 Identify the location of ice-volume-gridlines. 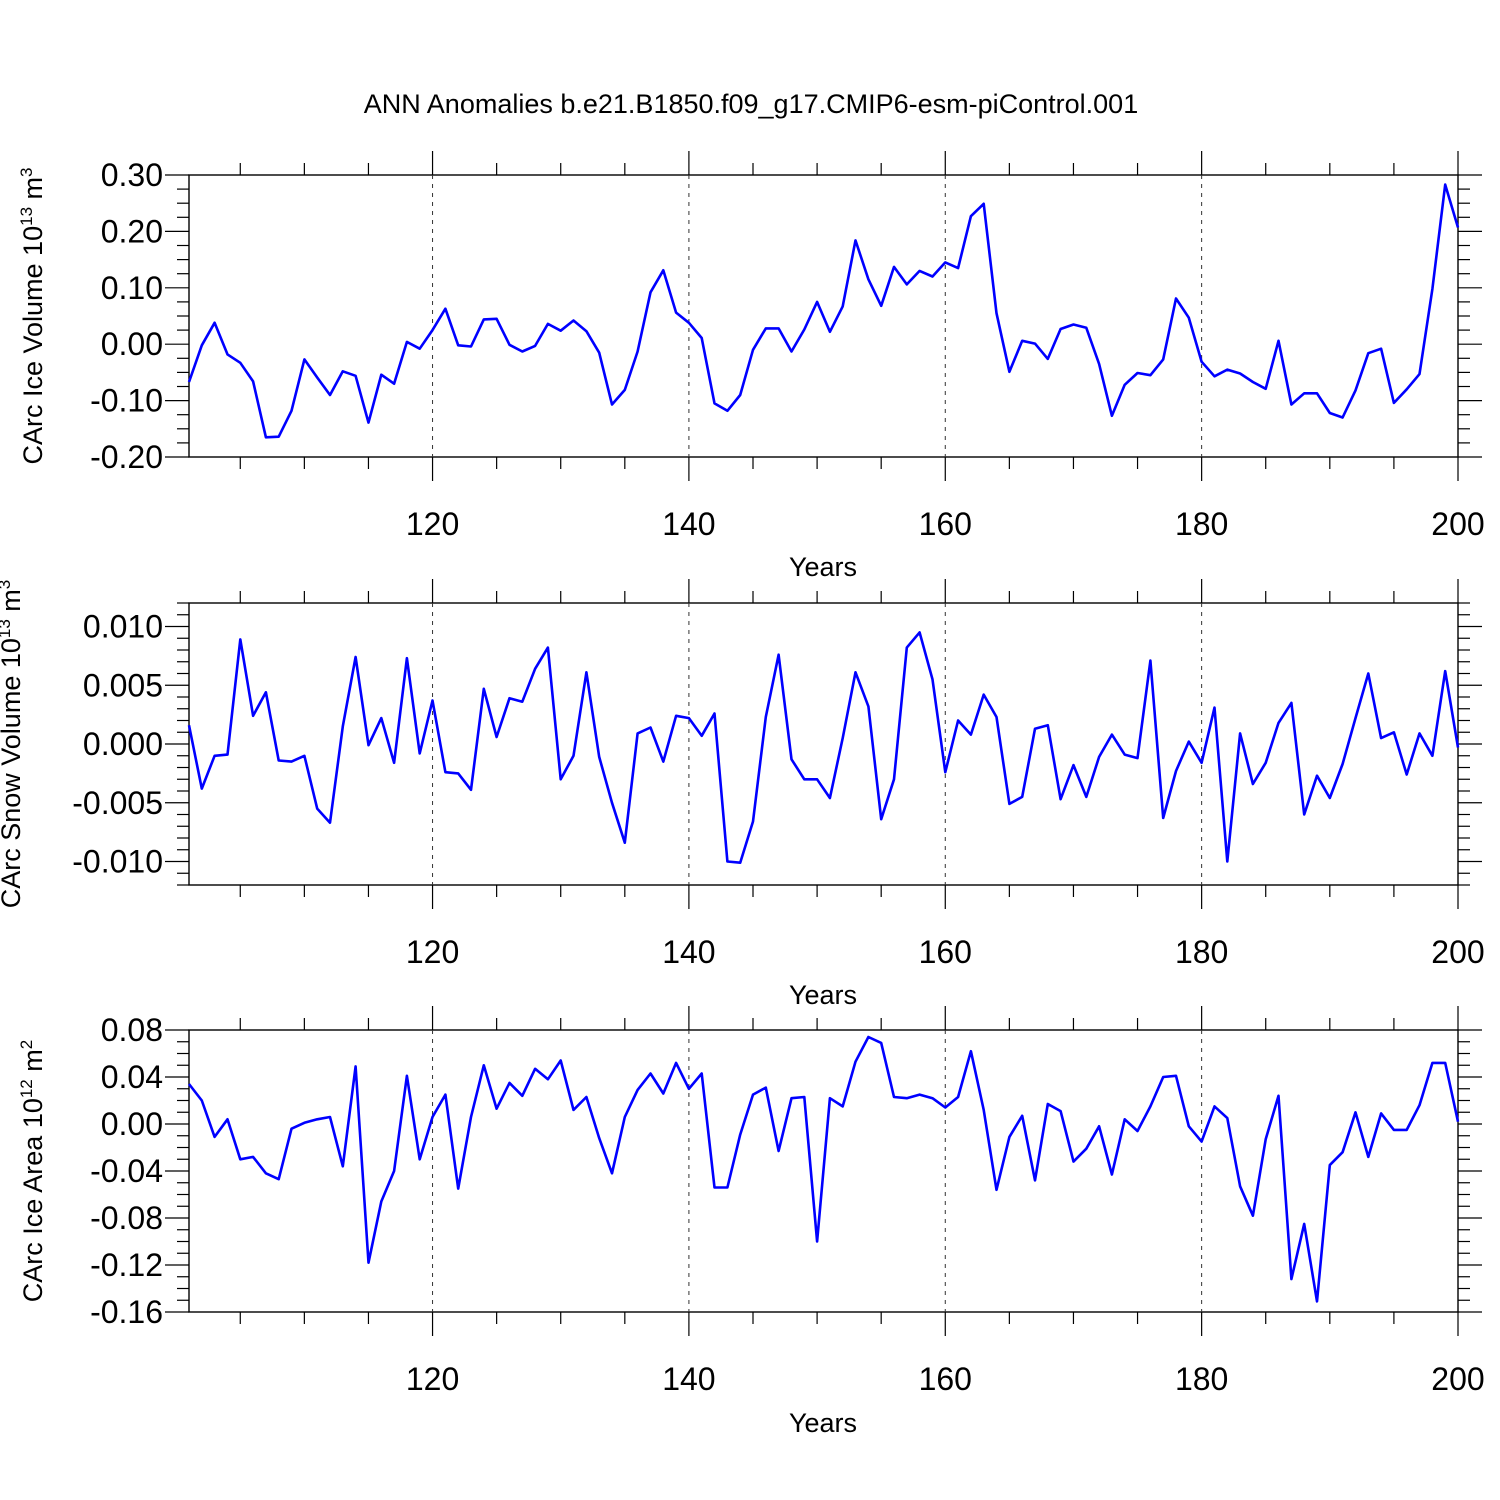
(817, 316).